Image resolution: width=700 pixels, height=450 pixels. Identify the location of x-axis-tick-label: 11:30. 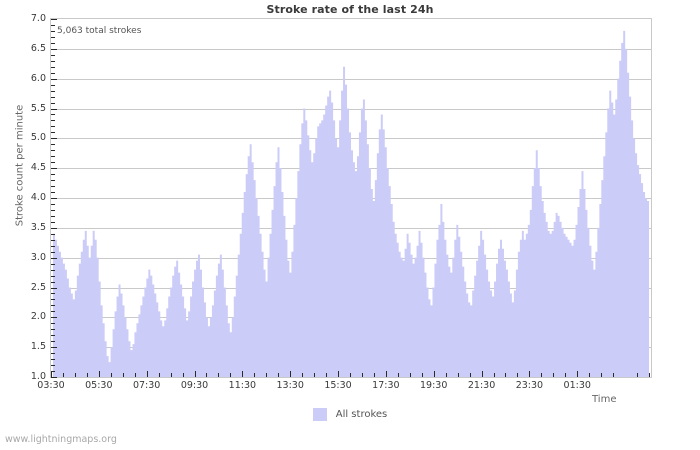
(242, 385).